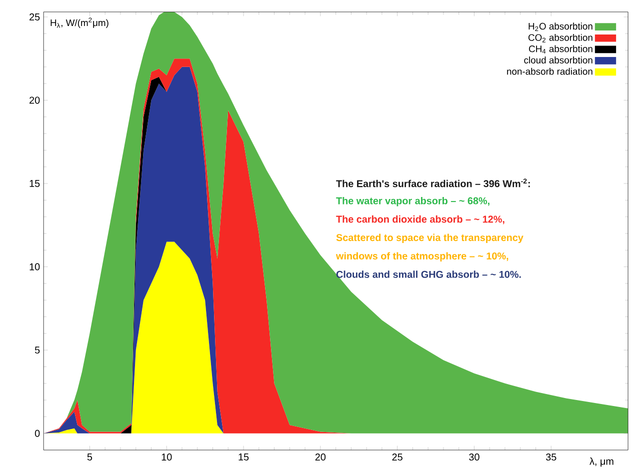 This screenshot has width=633, height=471. What do you see at coordinates (397, 457) in the screenshot?
I see `x-tick-label: 25` at bounding box center [397, 457].